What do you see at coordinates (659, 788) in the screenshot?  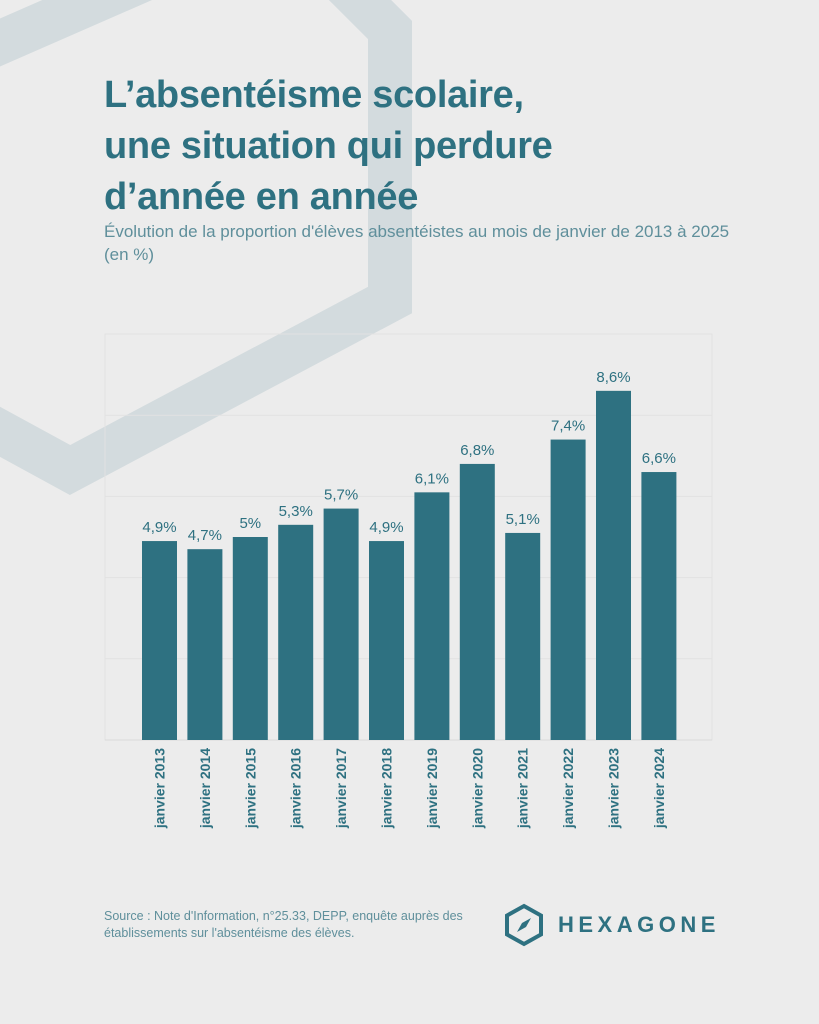 I see `x-tick-label: janvier 2024` at bounding box center [659, 788].